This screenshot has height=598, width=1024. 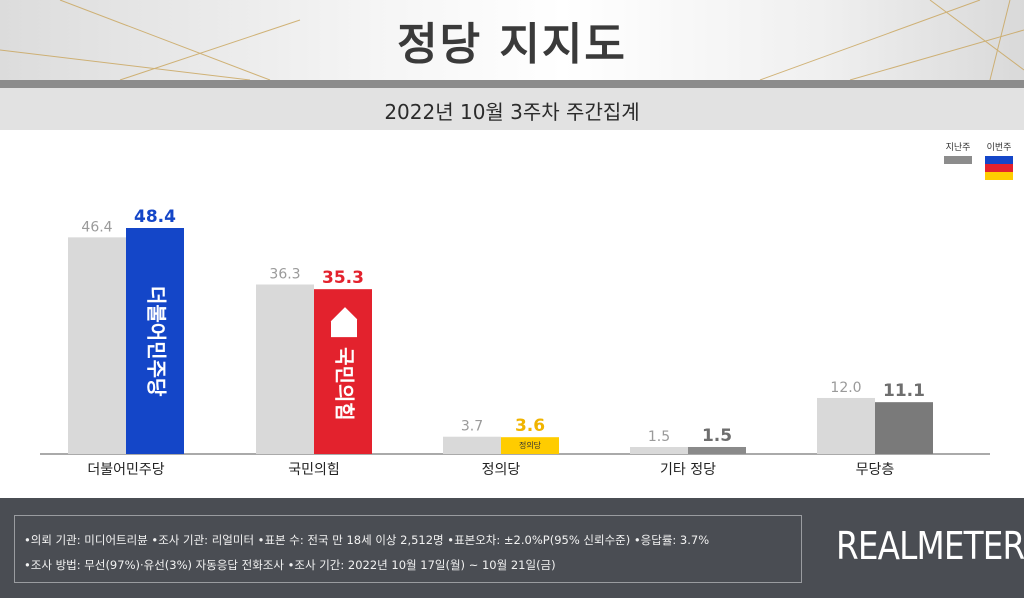 I want to click on data-label-previous: 36.3, so click(x=284, y=275).